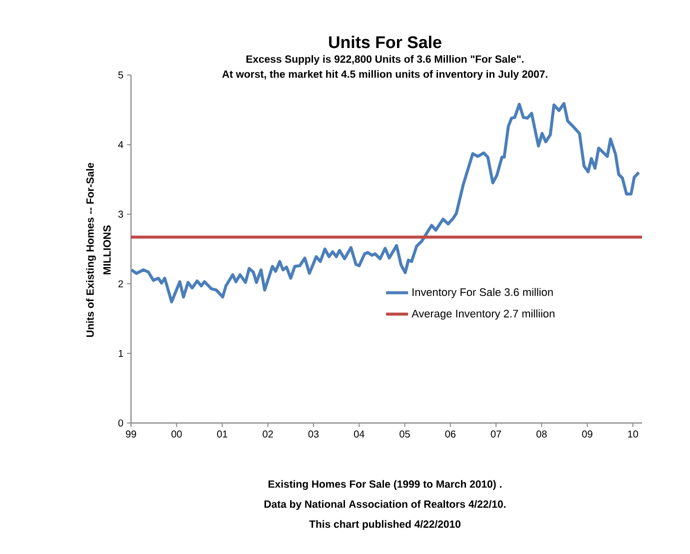 The height and width of the screenshot is (554, 690). Describe the element at coordinates (107, 249) in the screenshot. I see `text: MILLIONS` at that location.